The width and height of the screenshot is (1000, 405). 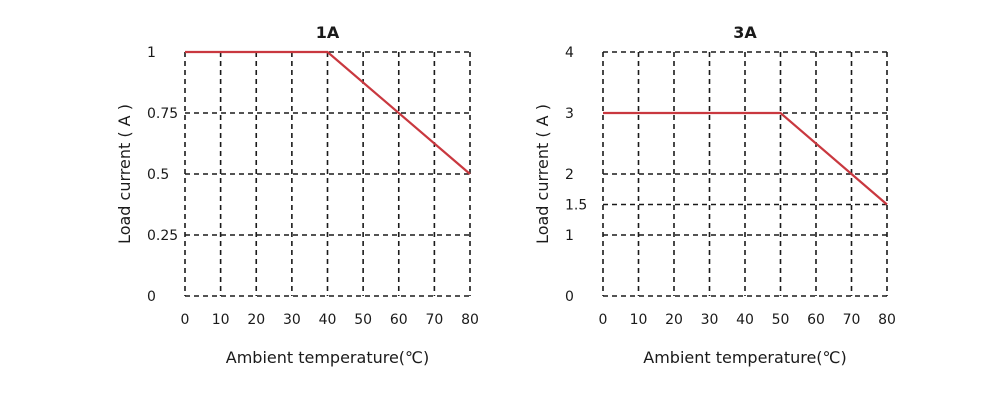 I want to click on y-tick-label: 0.25, so click(x=162, y=236).